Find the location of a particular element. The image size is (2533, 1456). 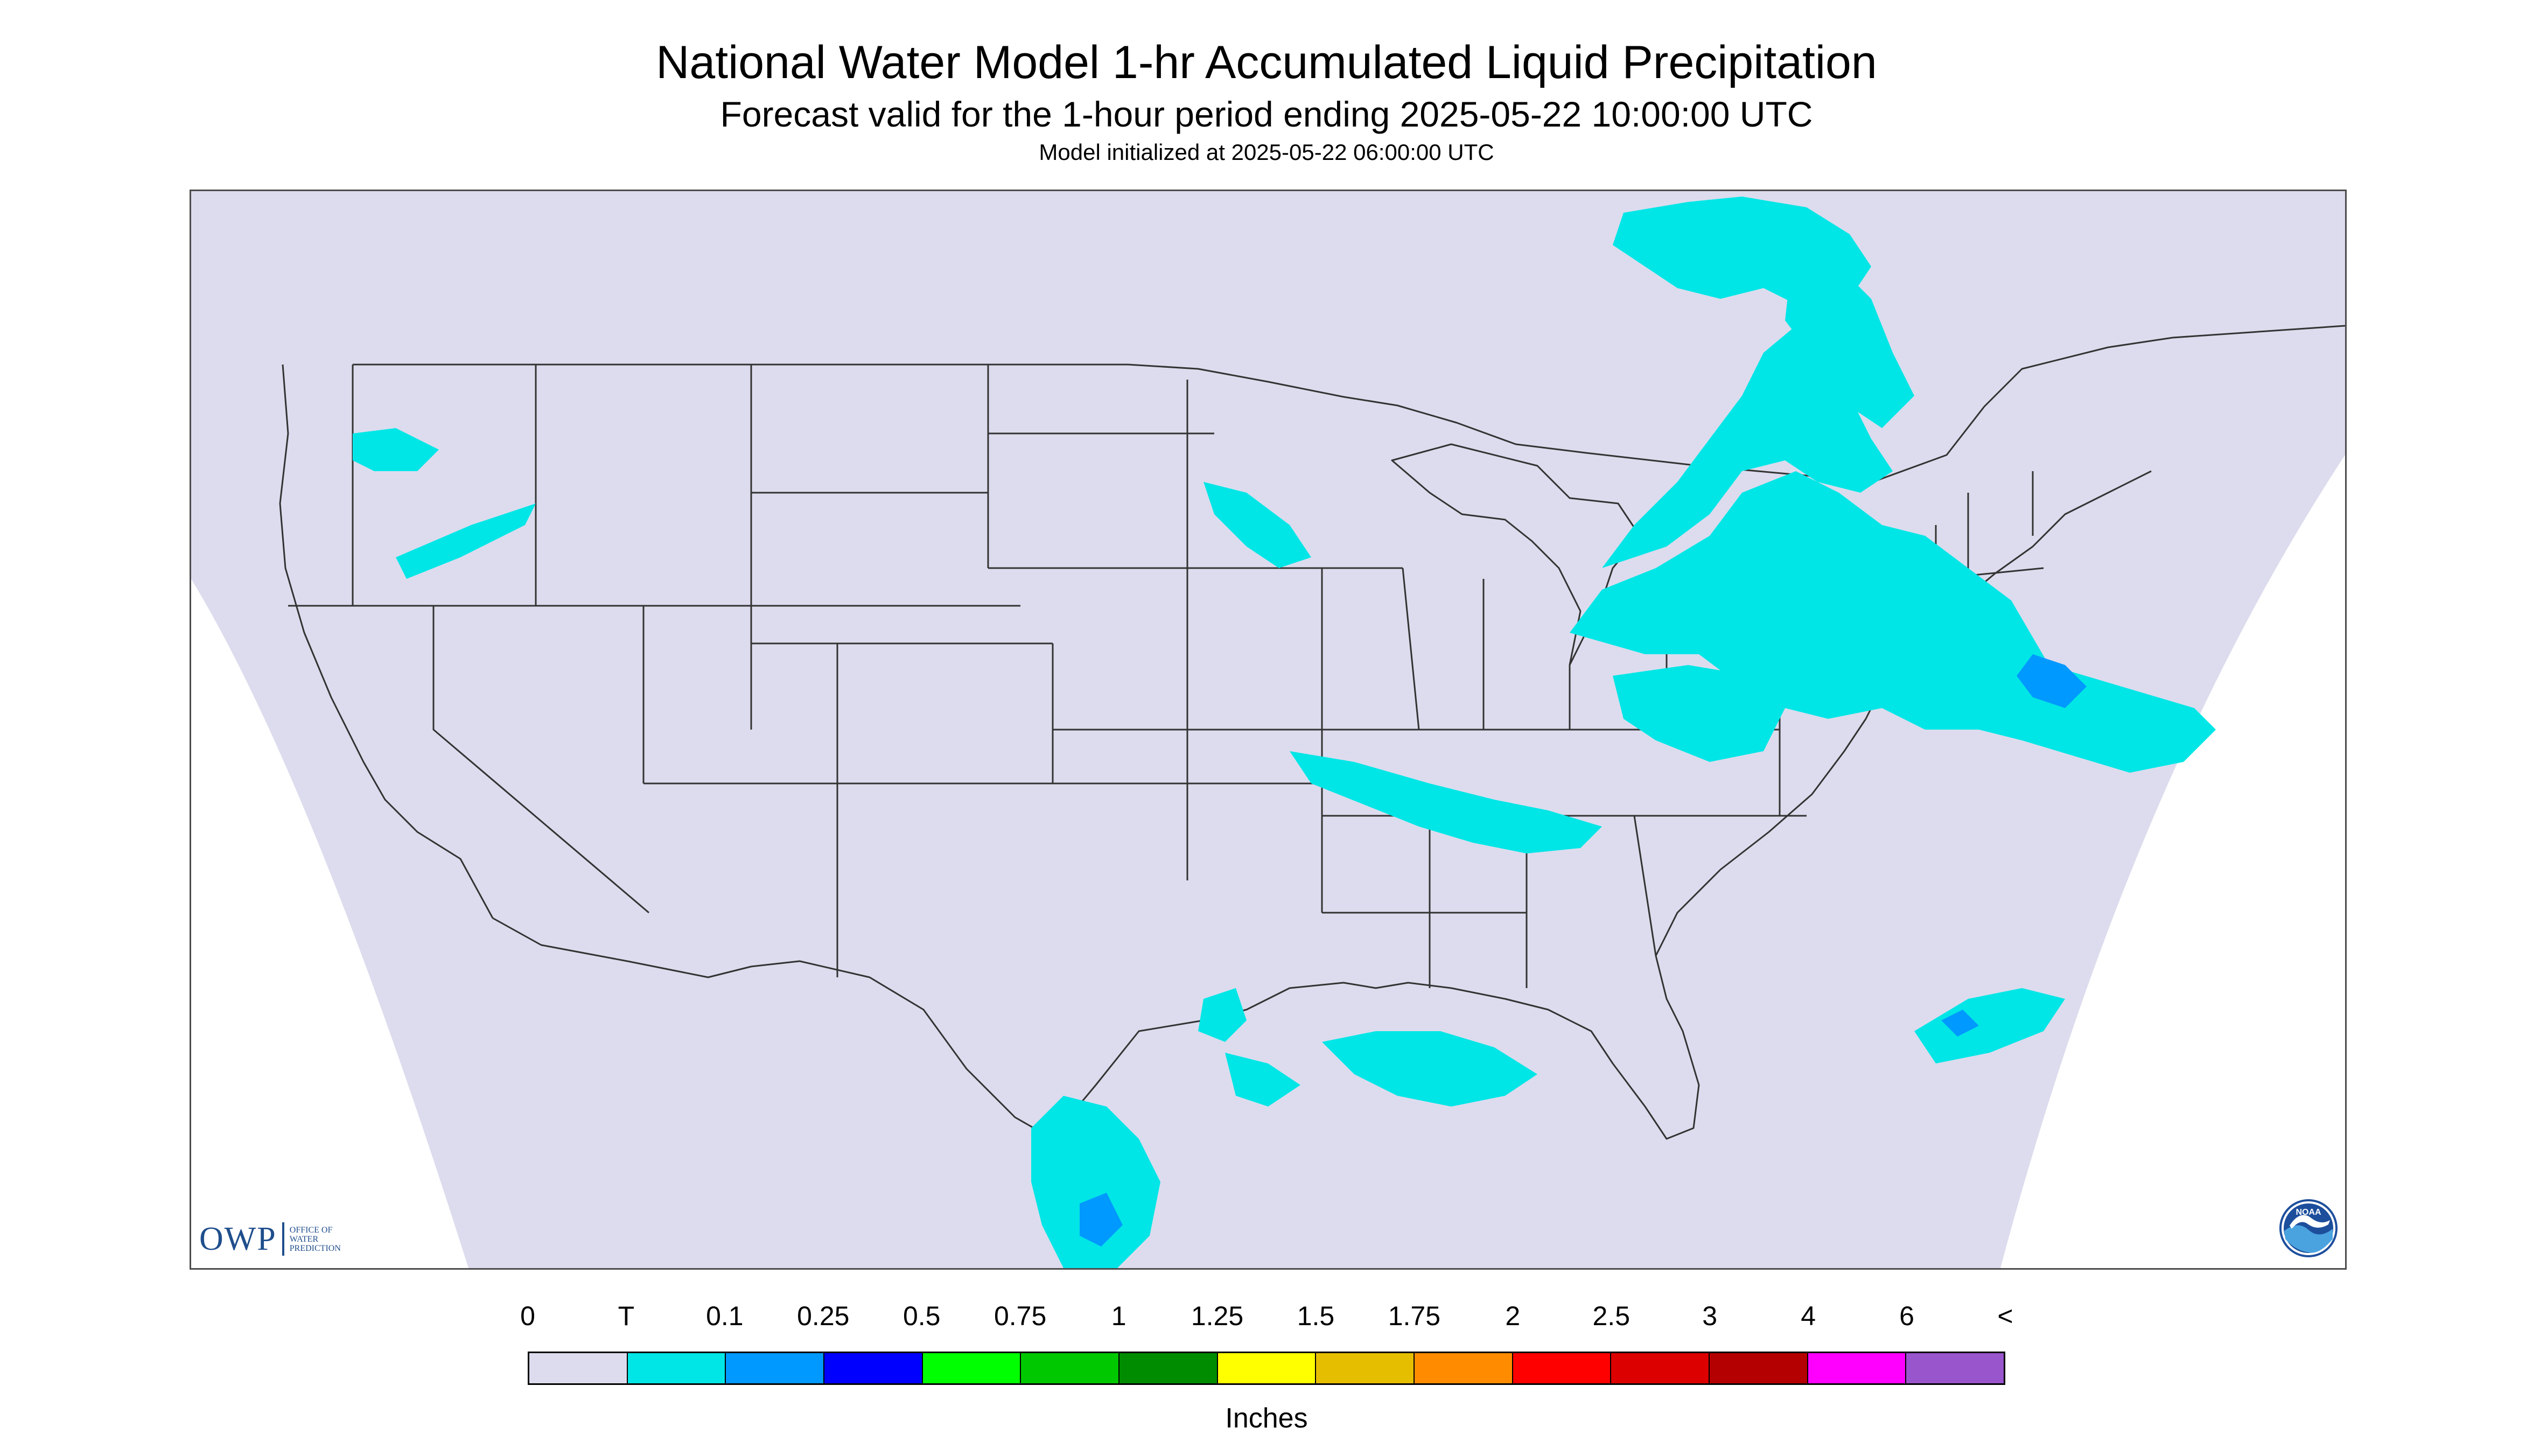

precip-gulf-east is located at coordinates (1430, 1069).